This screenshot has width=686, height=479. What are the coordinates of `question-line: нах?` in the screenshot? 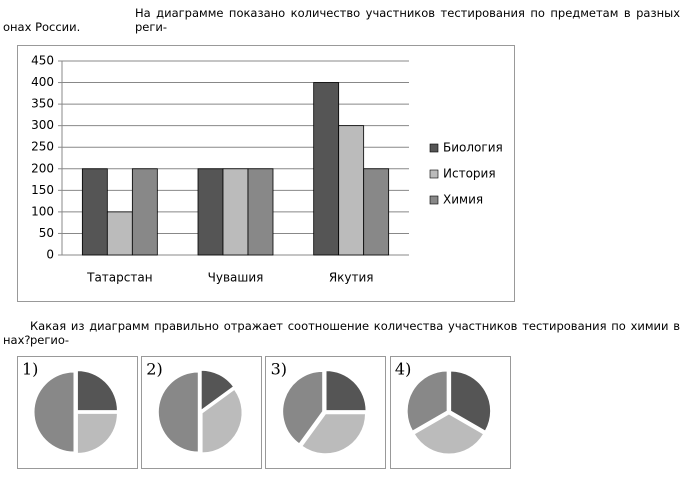 It's located at (17, 340).